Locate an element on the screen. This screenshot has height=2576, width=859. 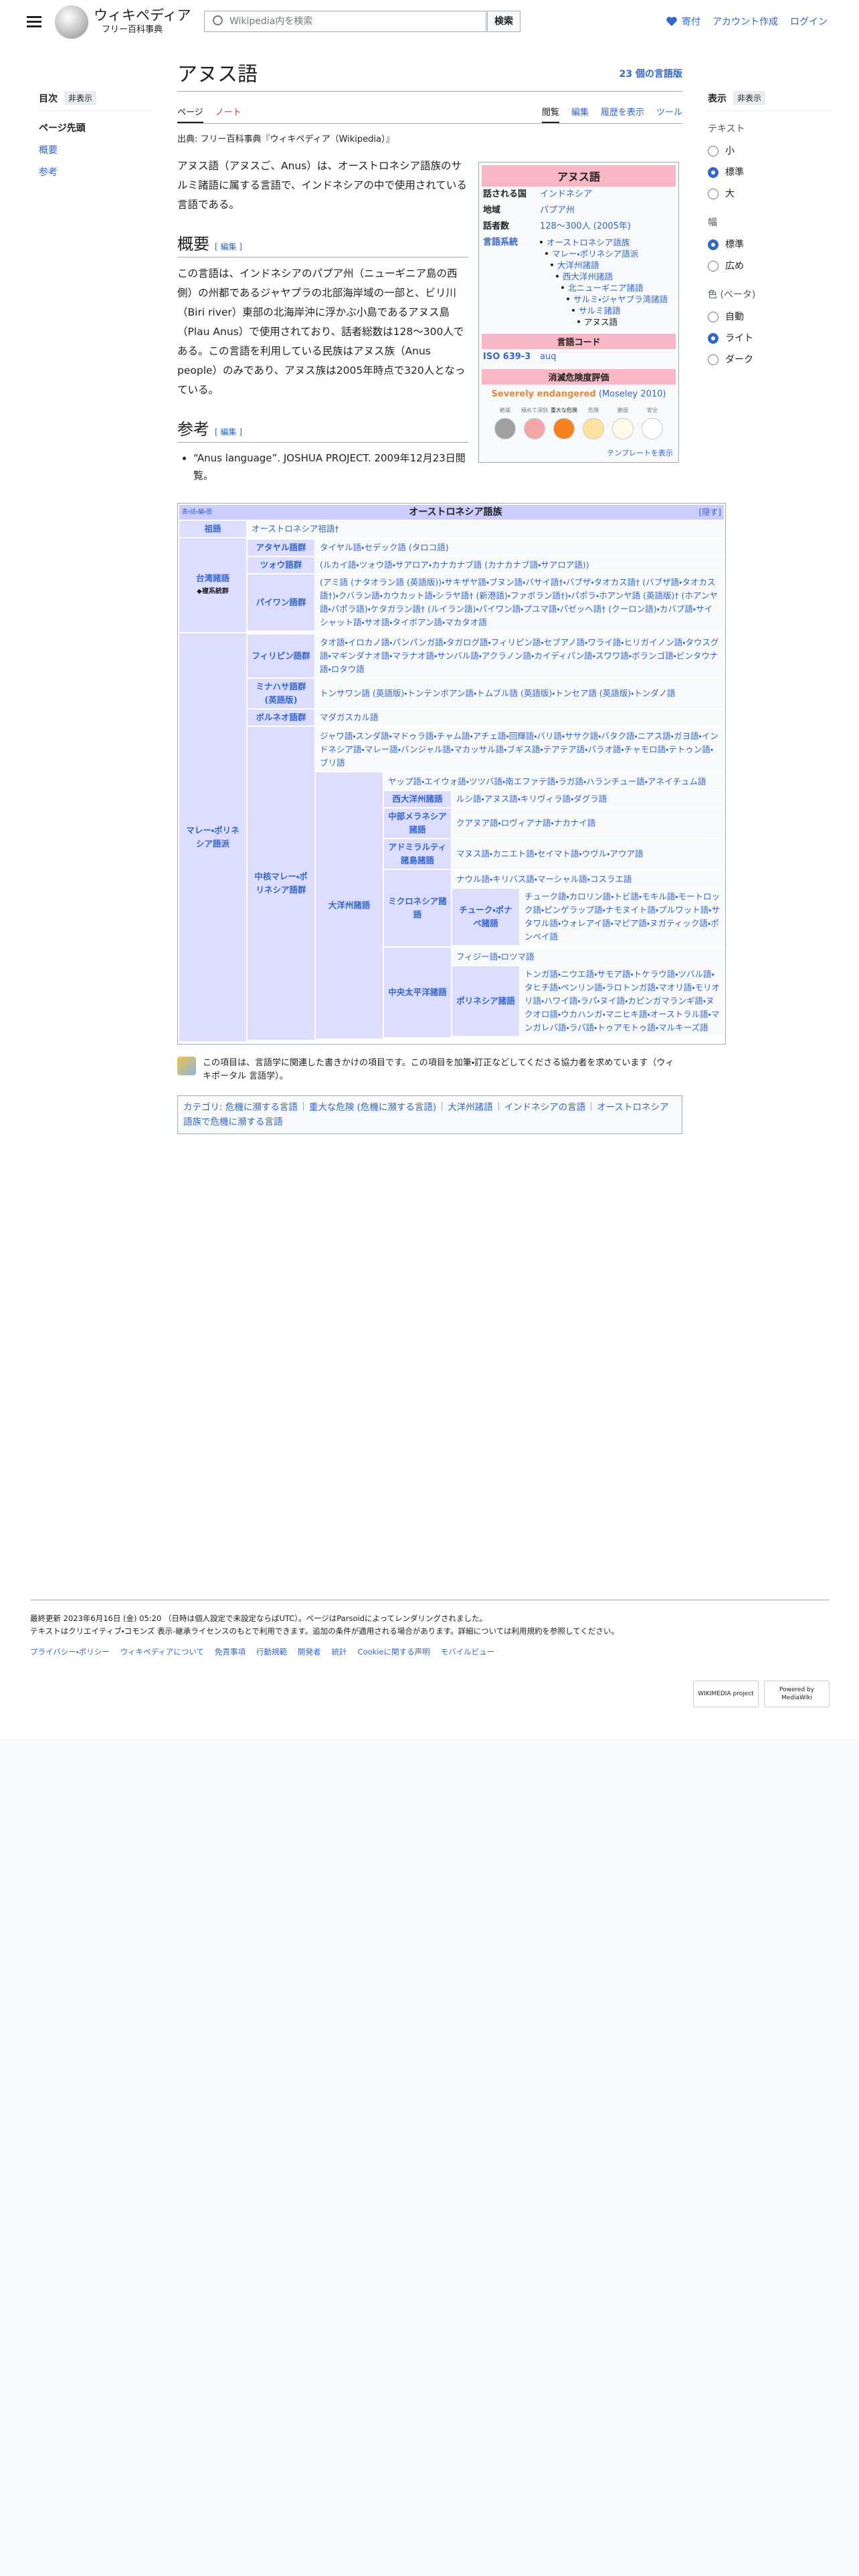
navbox-group-label: 大洋州諸語 is located at coordinates (350, 905).